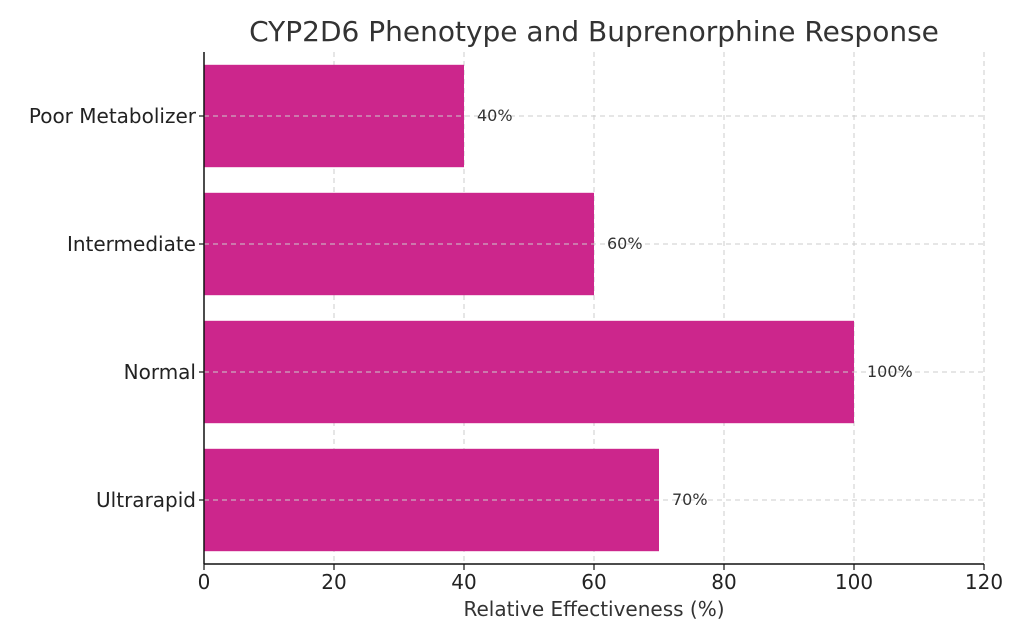 The height and width of the screenshot is (640, 1024). Describe the element at coordinates (146, 500) in the screenshot. I see `category-label: Ultrarapid` at that location.